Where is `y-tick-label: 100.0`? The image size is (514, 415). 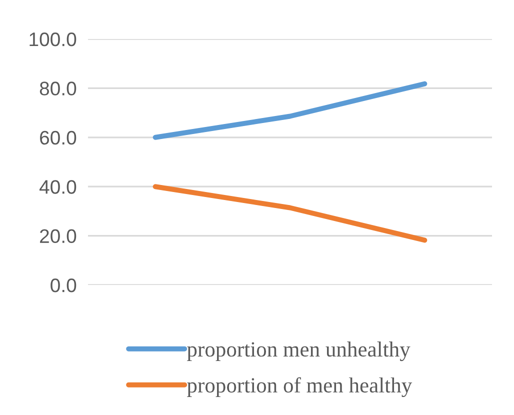 y-tick-label: 100.0 is located at coordinates (53, 39).